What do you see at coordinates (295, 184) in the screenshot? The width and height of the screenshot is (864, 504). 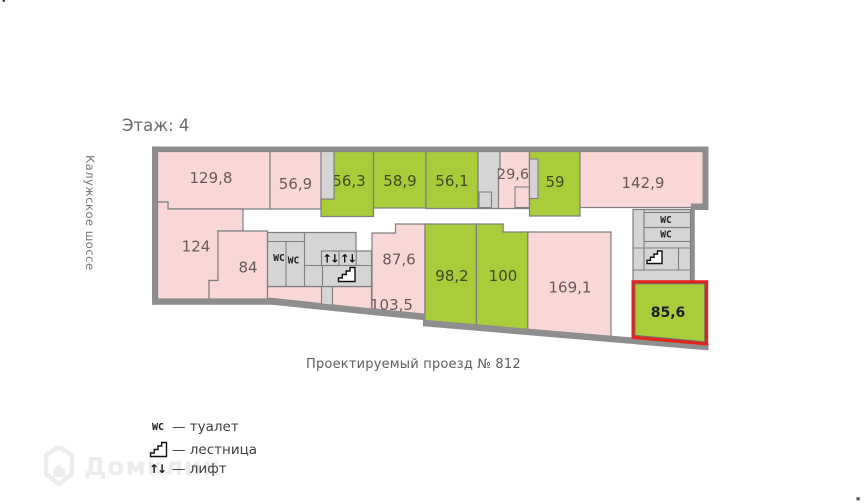 I see `room-56-9-label: 56,9` at bounding box center [295, 184].